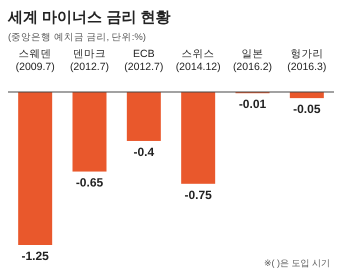 This screenshot has width=340, height=277. What do you see at coordinates (90, 183) in the screenshot?
I see `data-label: -0.65` at bounding box center [90, 183].